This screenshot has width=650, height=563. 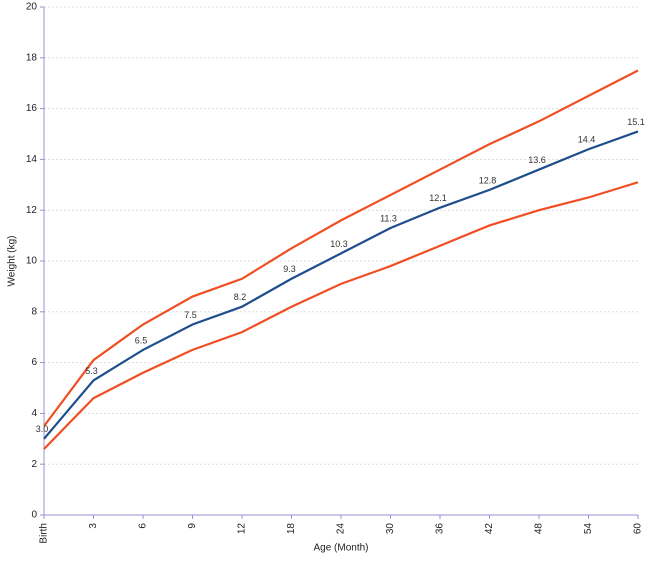 What do you see at coordinates (190, 315) in the screenshot?
I see `value-label: 7.5` at bounding box center [190, 315].